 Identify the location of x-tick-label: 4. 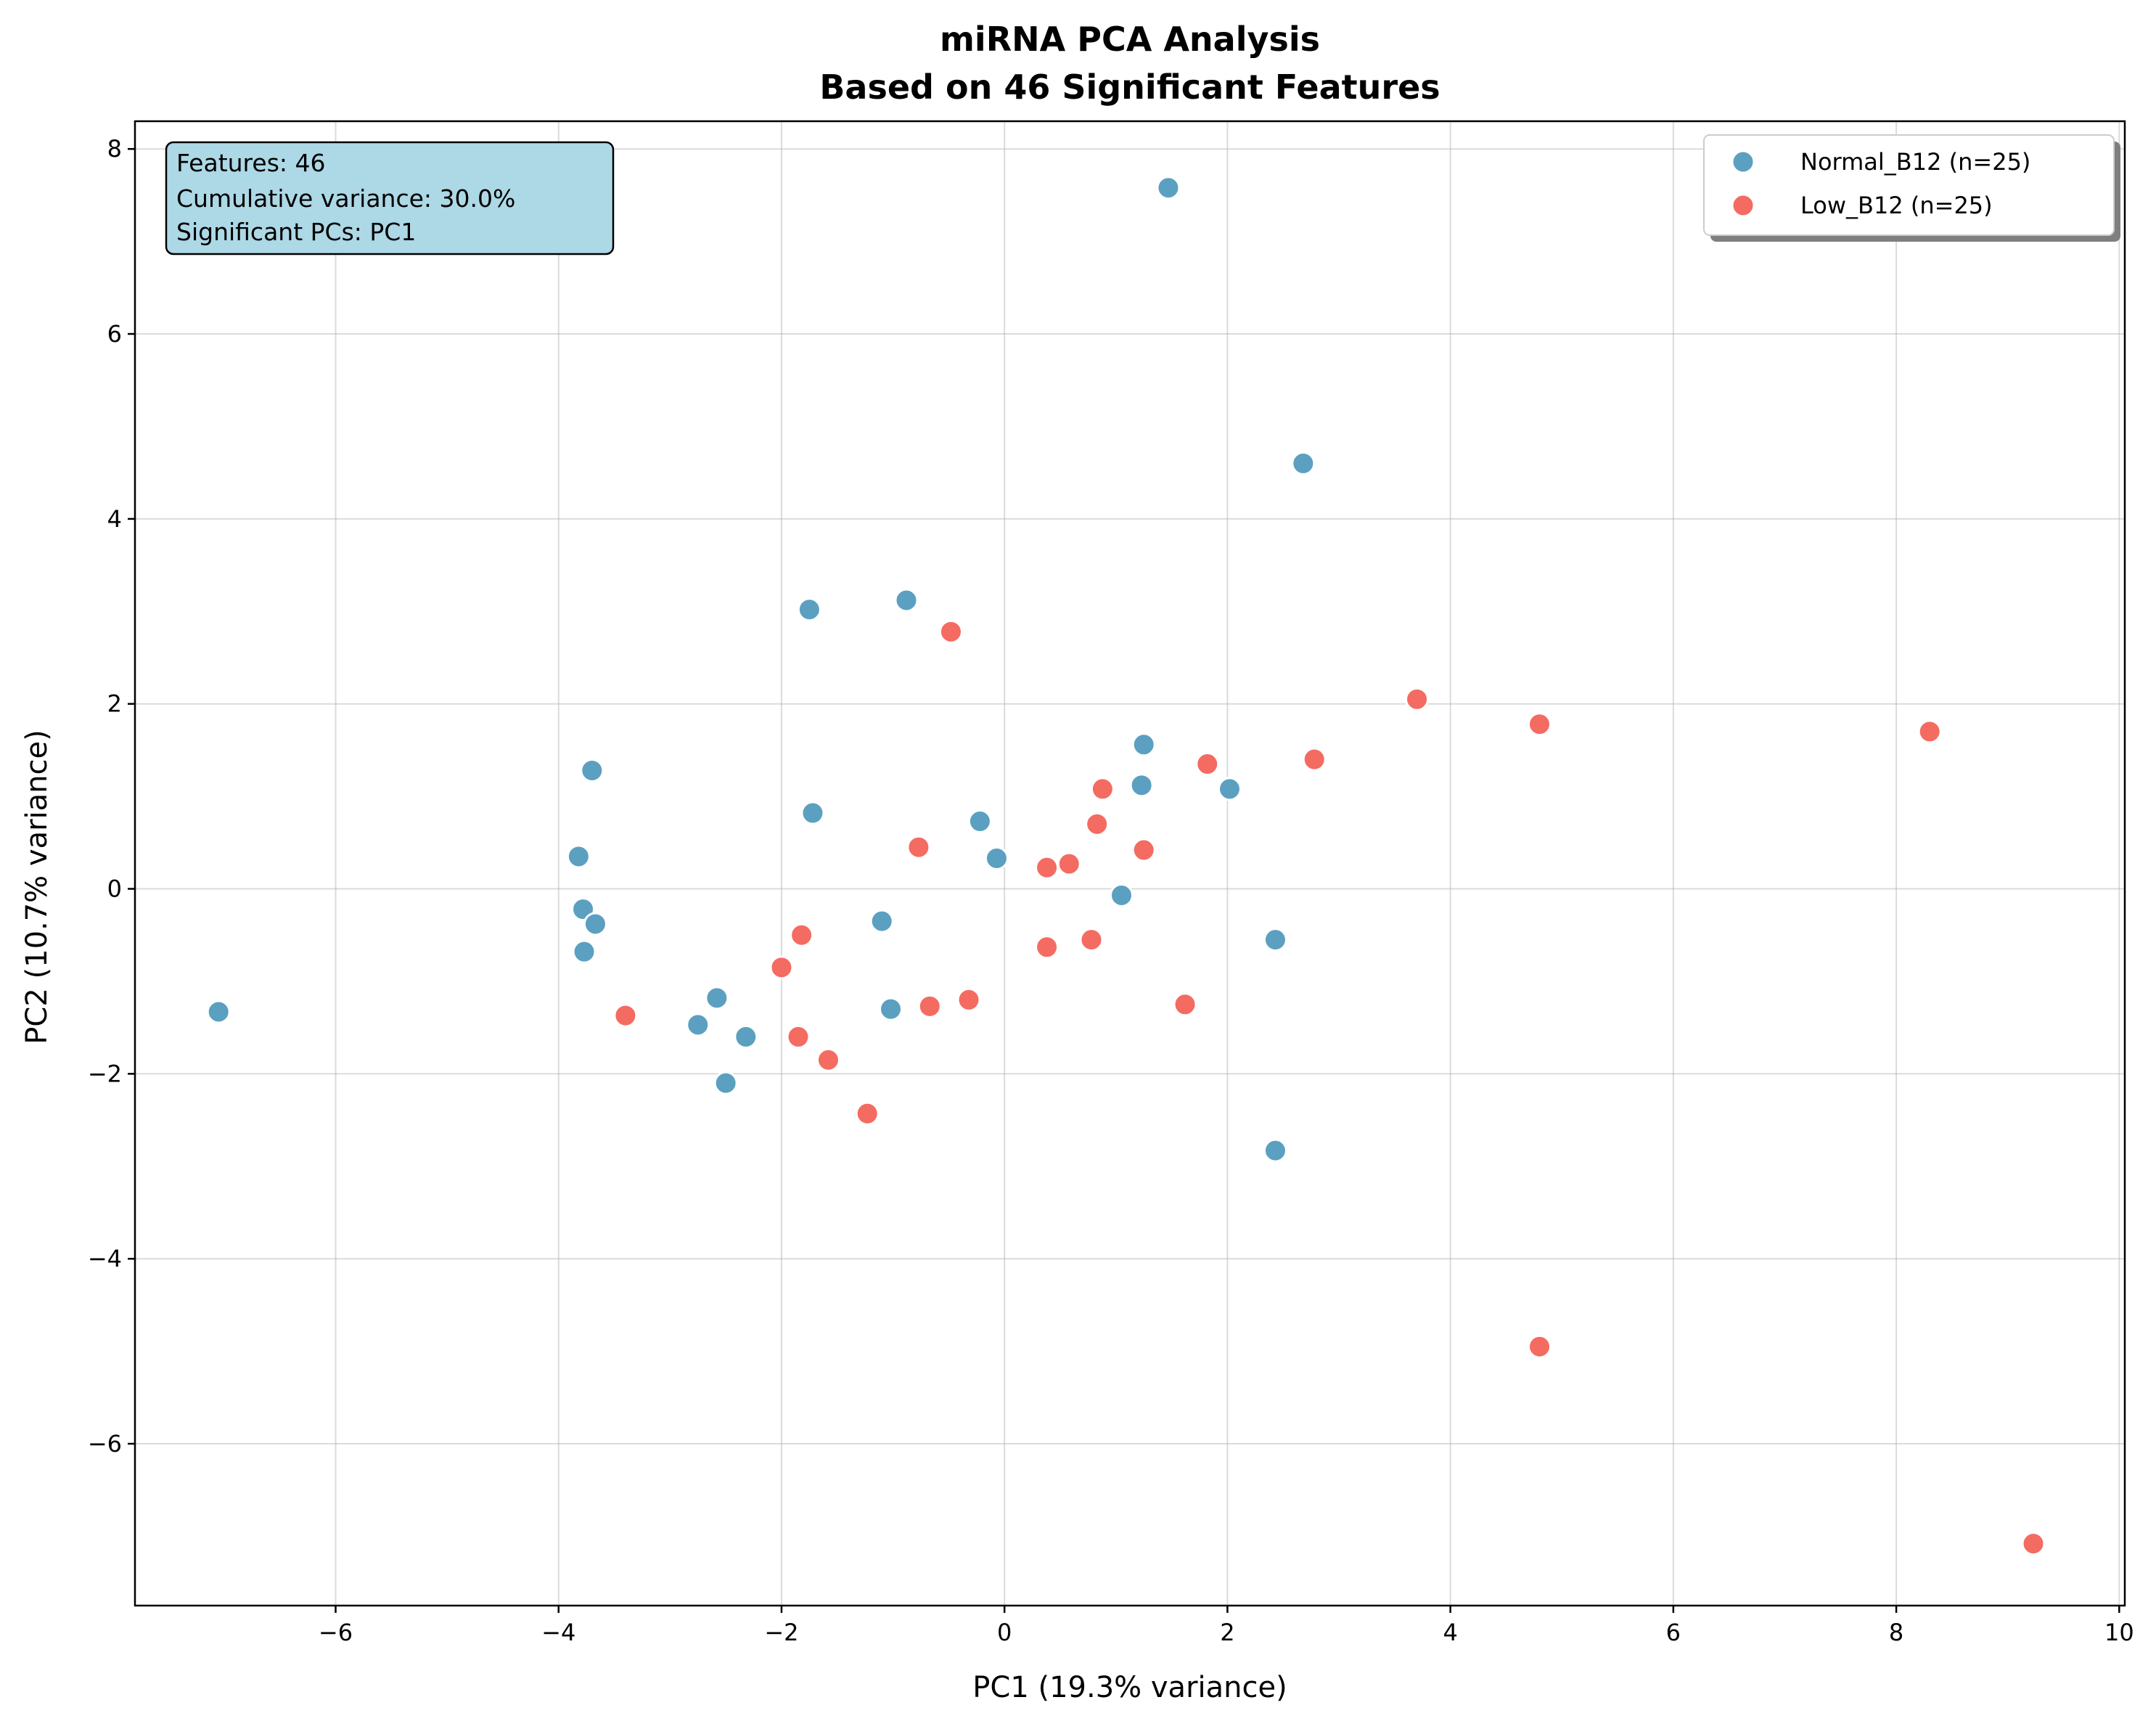
(1450, 1632).